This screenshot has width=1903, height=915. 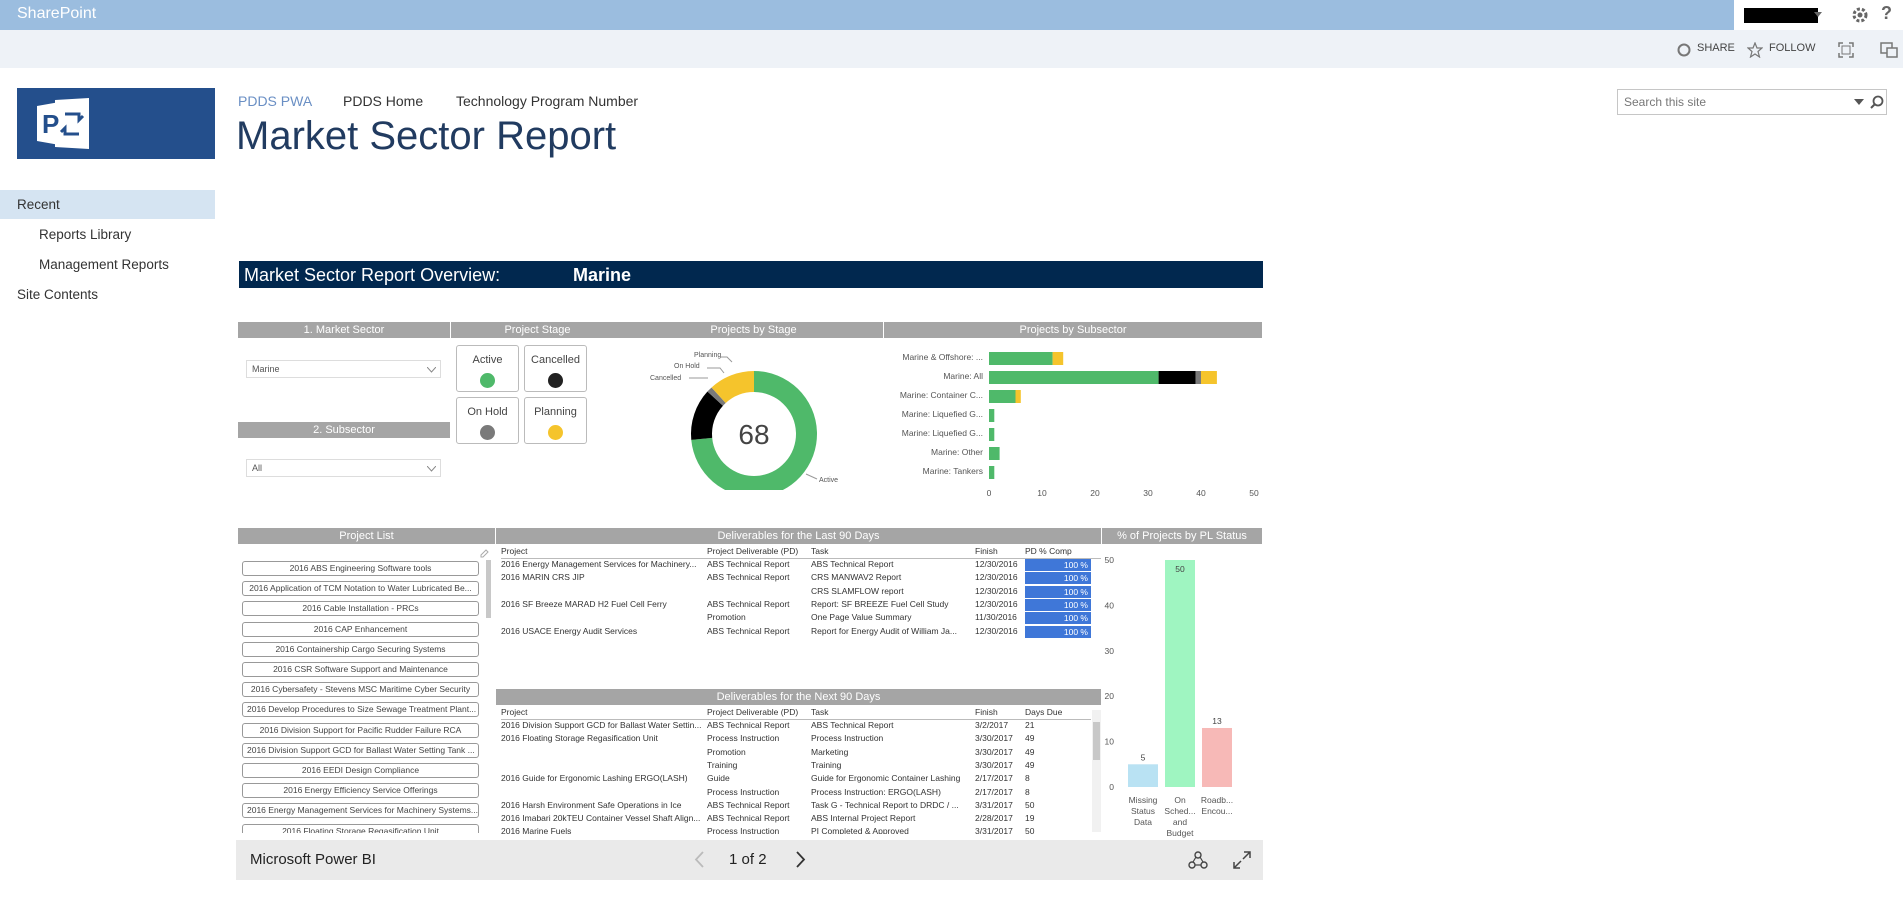 What do you see at coordinates (514, 551) in the screenshot?
I see `last90-column-header: Project` at bounding box center [514, 551].